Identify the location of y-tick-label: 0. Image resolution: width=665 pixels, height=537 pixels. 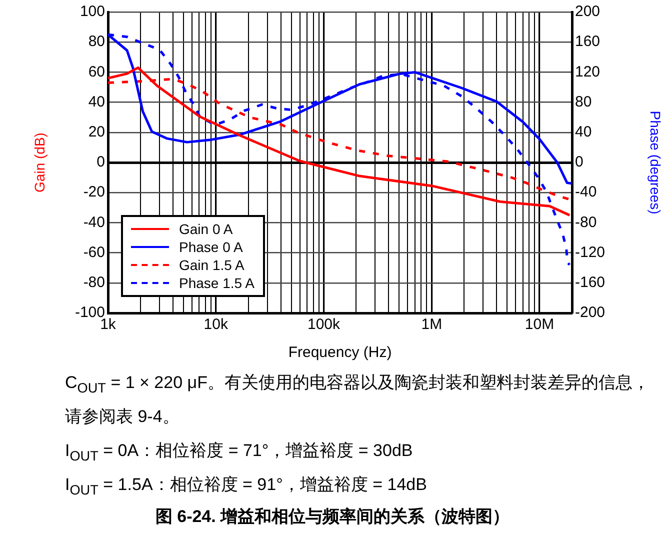
(100, 162).